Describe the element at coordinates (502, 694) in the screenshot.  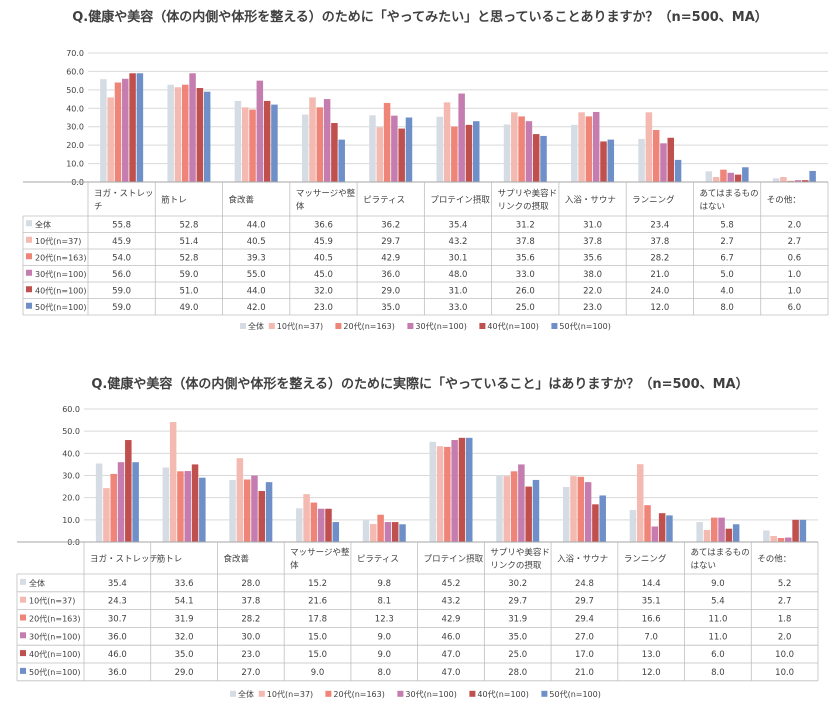
I see `legend-label: 40代(n=100)` at that location.